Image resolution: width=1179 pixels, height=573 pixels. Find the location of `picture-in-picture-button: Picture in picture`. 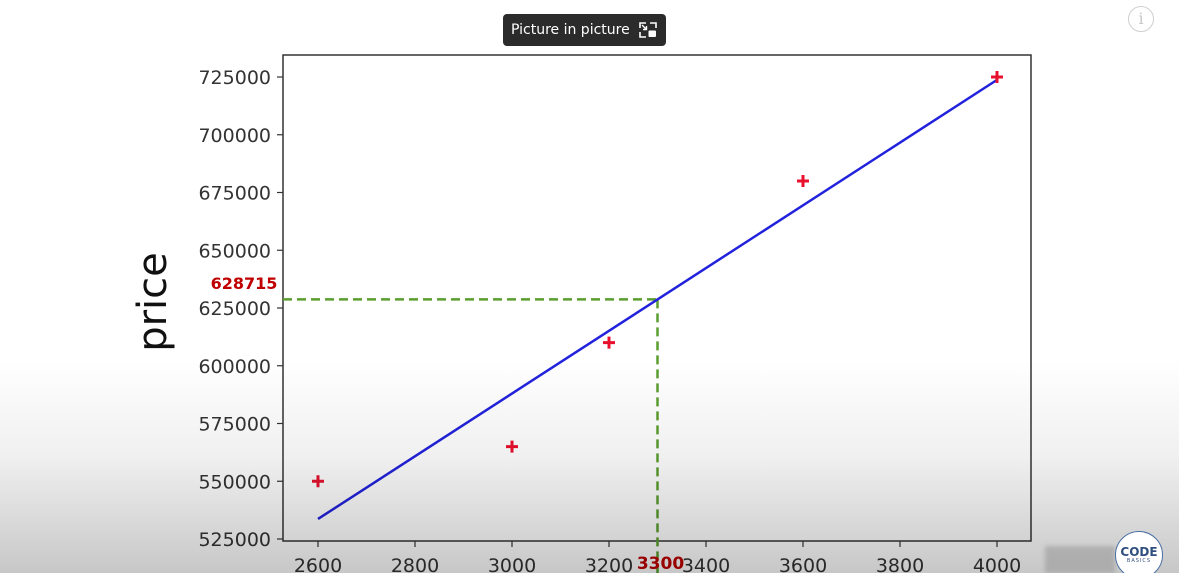

picture-in-picture-button: Picture in picture is located at coordinates (584, 30).